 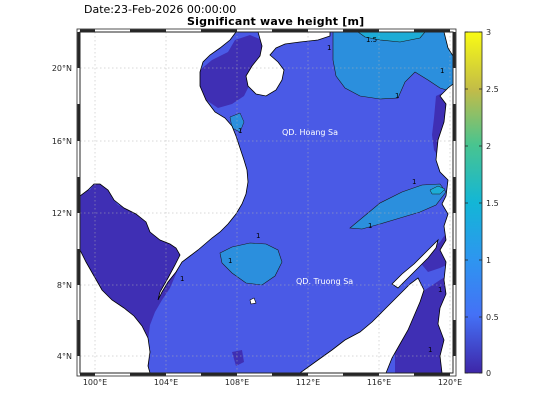 I want to click on wave-region-south-shelf, so click(x=238, y=358).